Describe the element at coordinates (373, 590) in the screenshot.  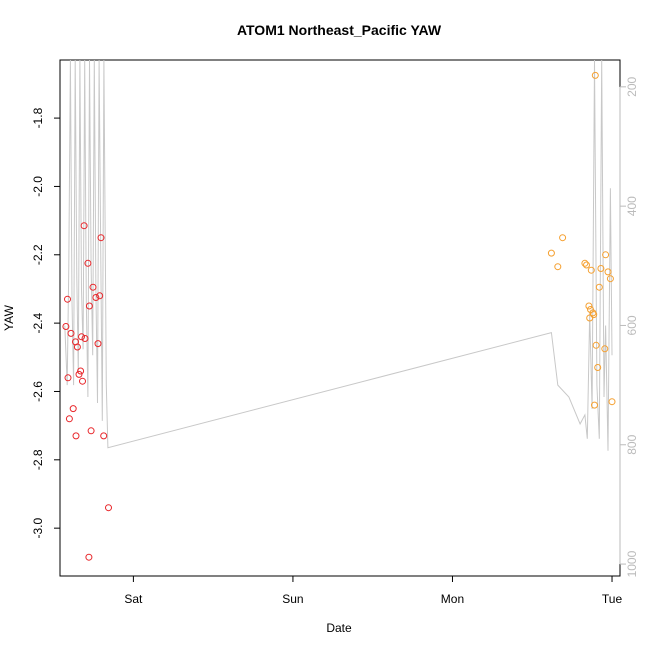
I see `x-axis: Sat Sun Mon Tue` at that location.